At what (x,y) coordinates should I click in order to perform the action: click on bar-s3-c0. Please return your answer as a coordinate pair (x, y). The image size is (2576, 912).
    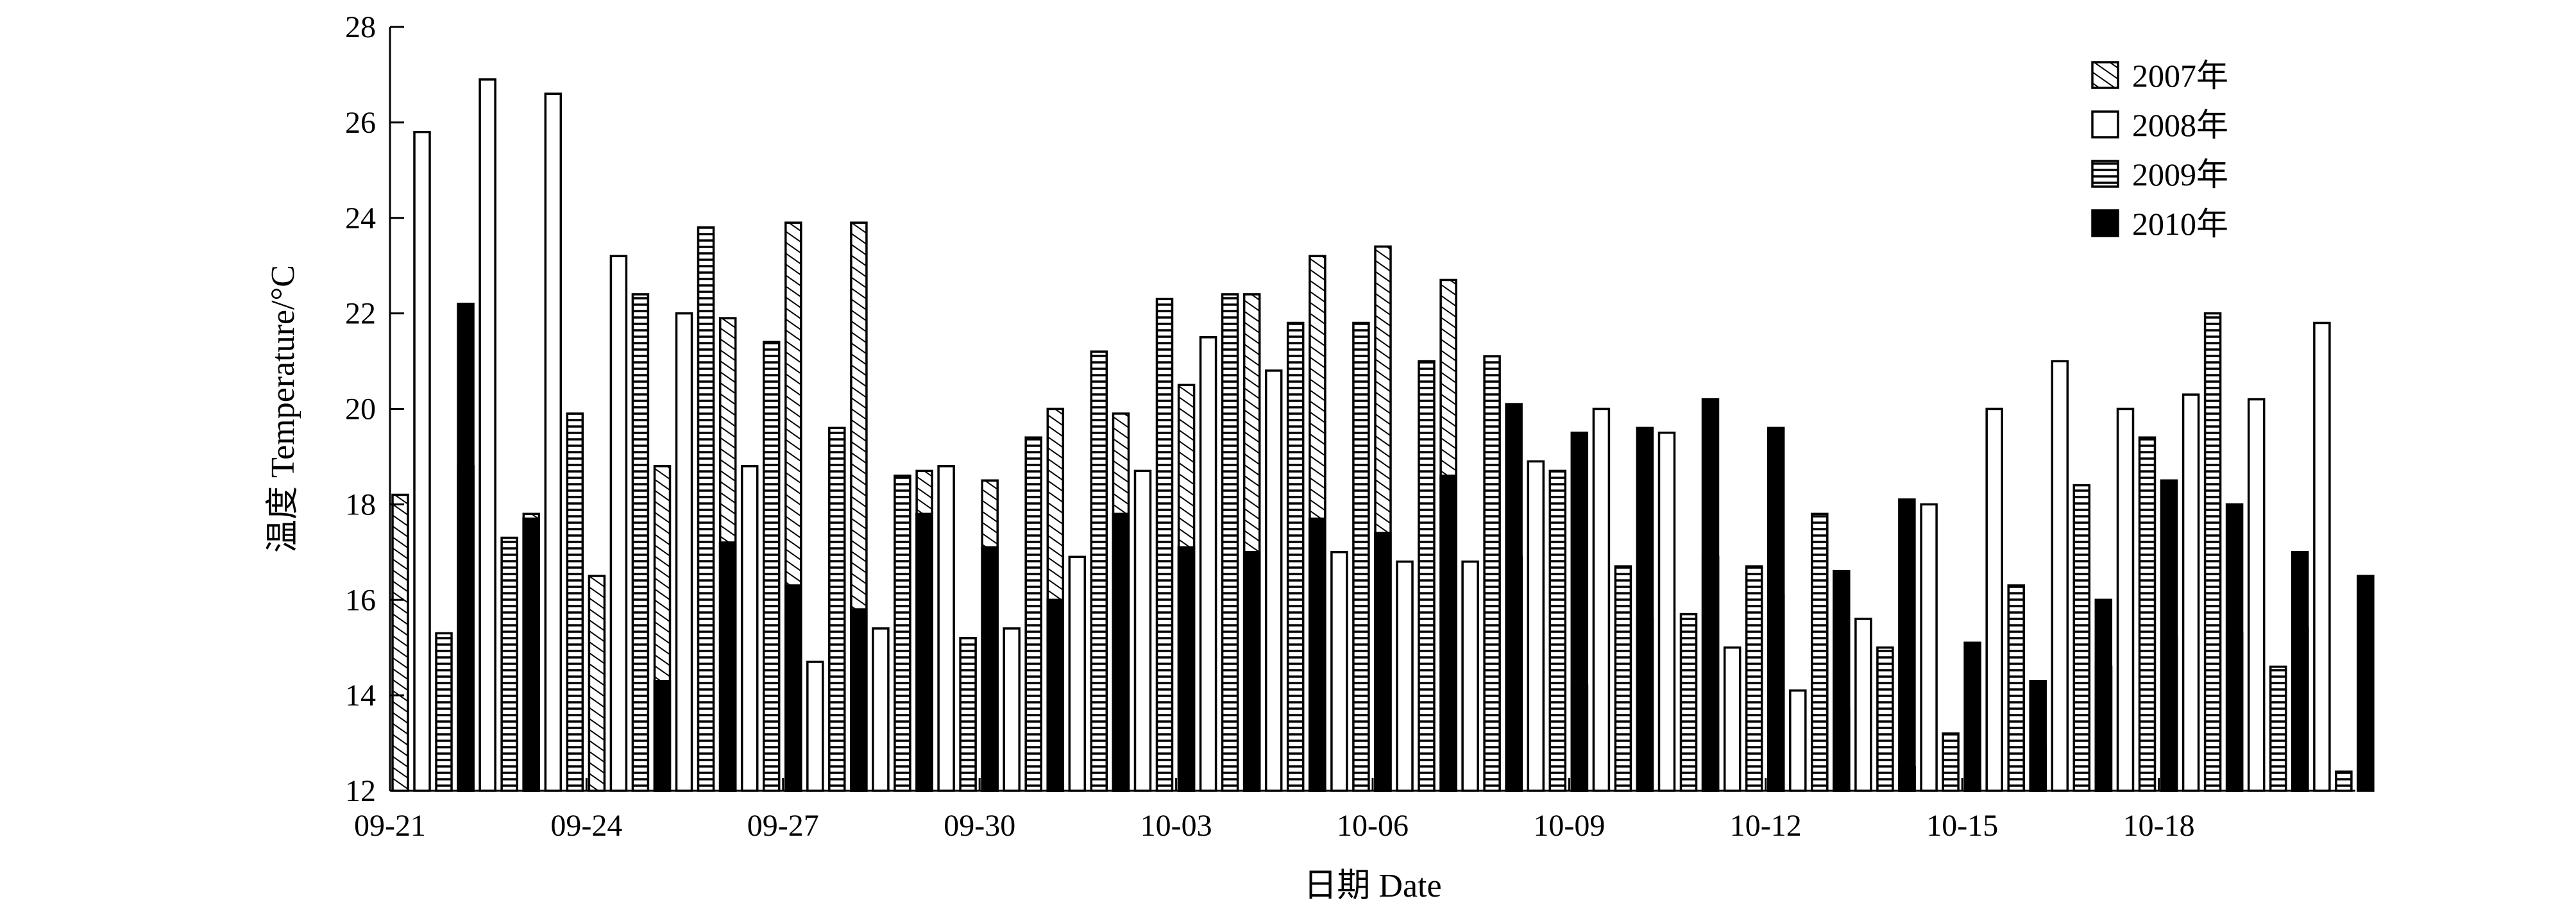
    Looking at the image, I should click on (466, 547).